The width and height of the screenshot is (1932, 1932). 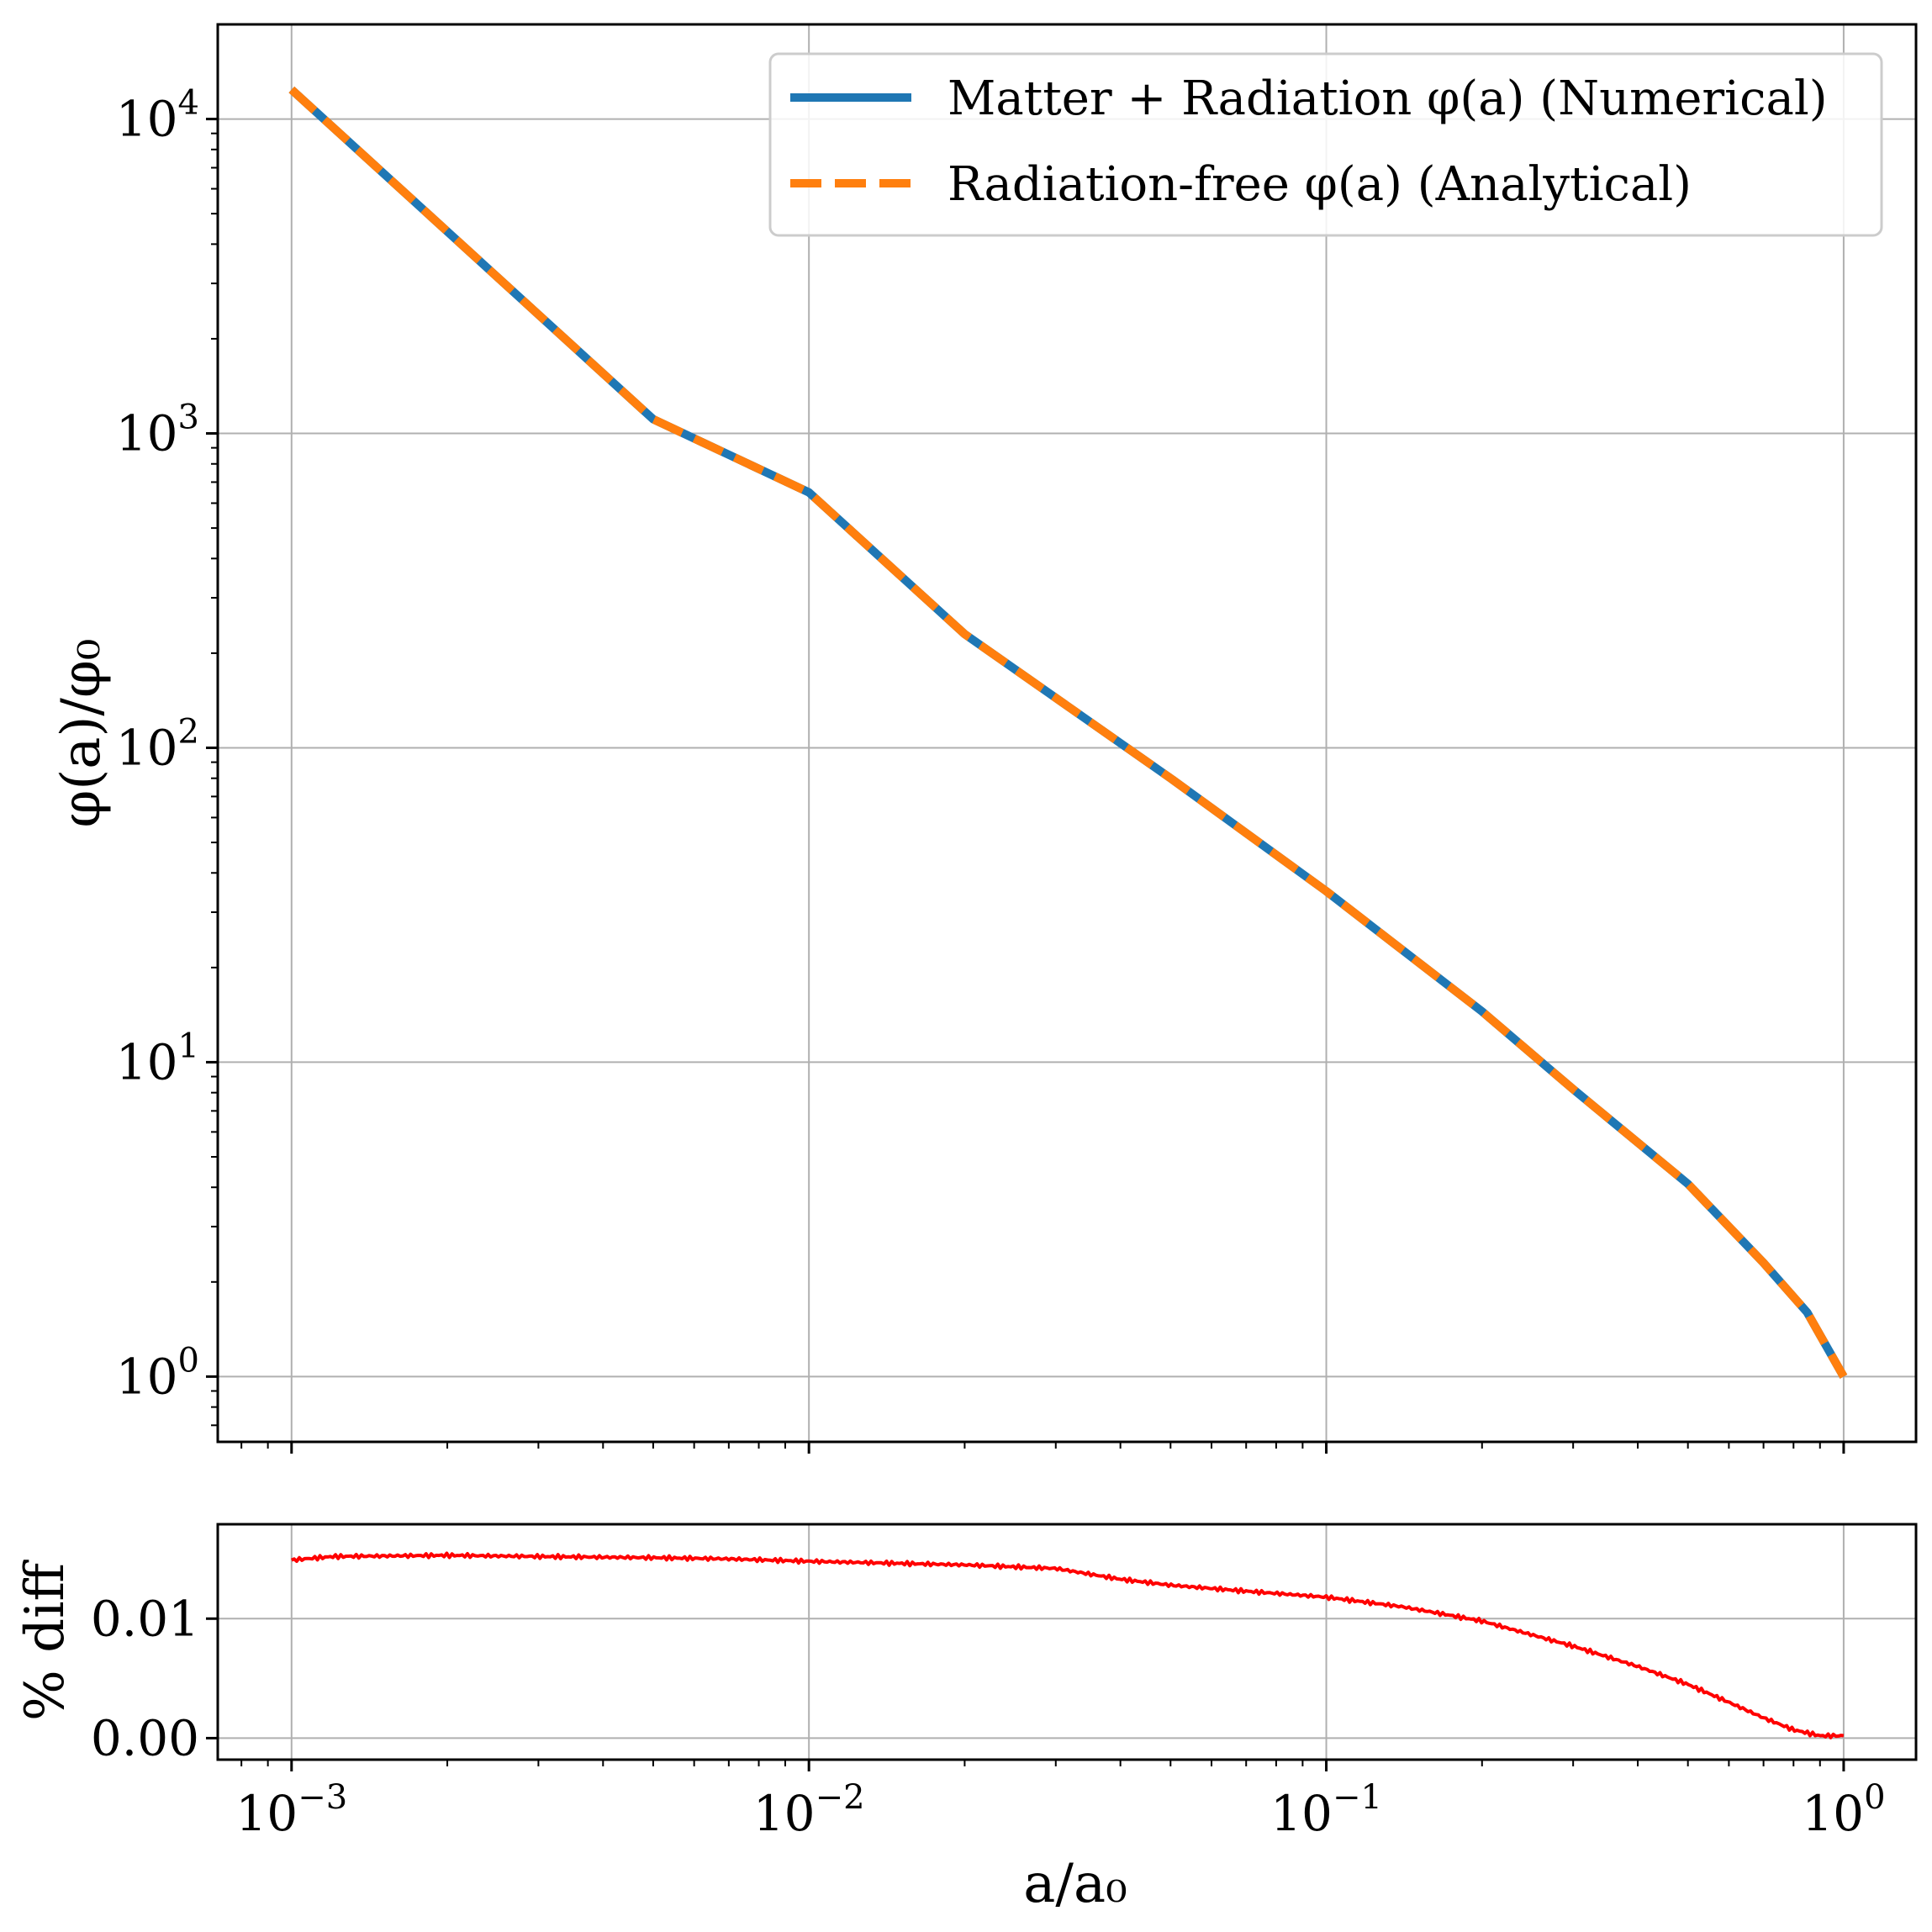 What do you see at coordinates (81, 733) in the screenshot?
I see `main-y-axis-label: φ(a)/φ₀` at bounding box center [81, 733].